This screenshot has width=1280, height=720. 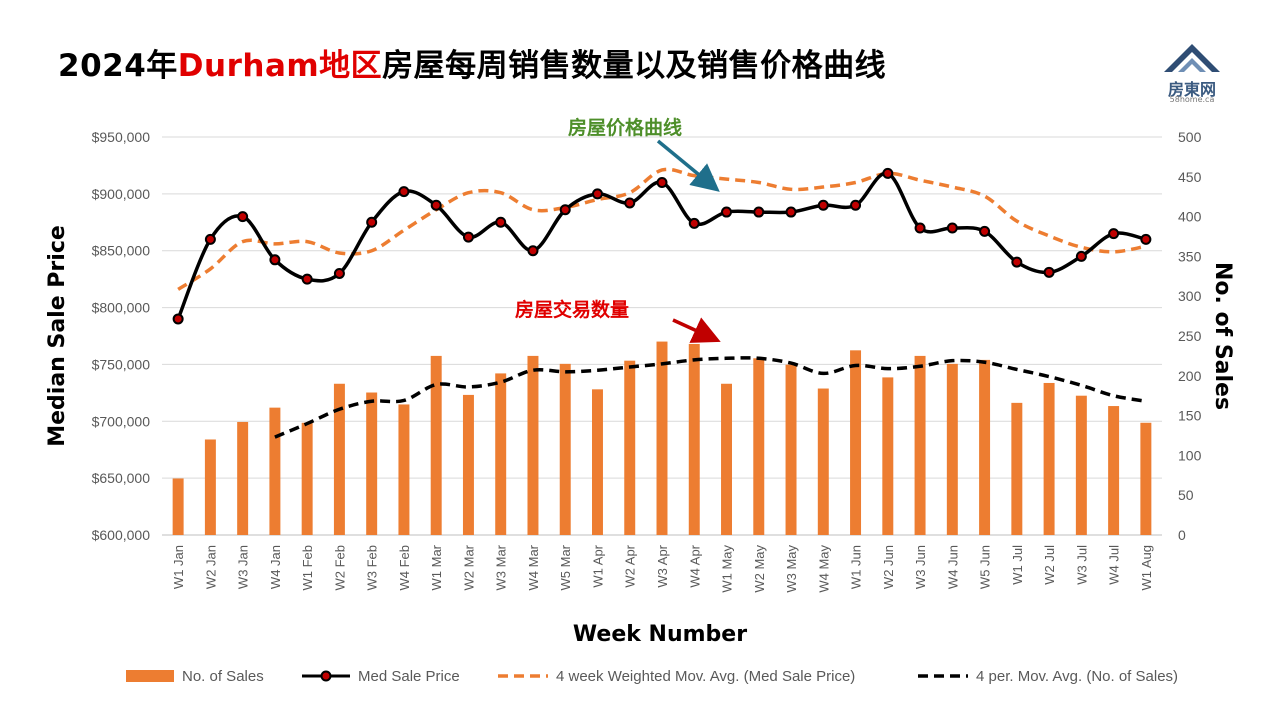 What do you see at coordinates (727, 569) in the screenshot?
I see `x-tick-label: W1 May` at bounding box center [727, 569].